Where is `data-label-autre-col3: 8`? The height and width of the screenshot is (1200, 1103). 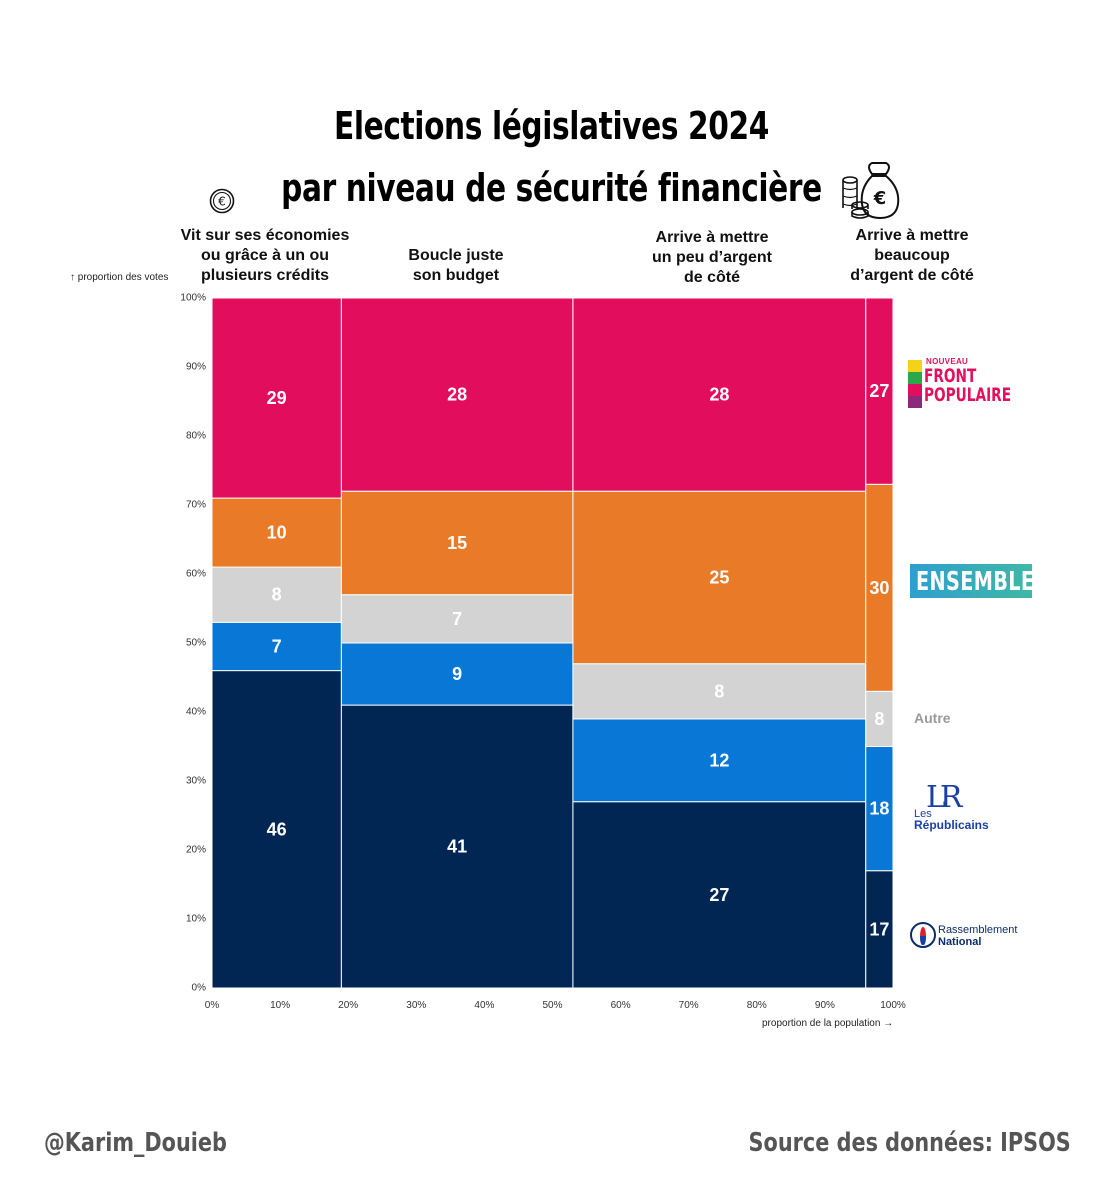 data-label-autre-col3: 8 is located at coordinates (719, 691).